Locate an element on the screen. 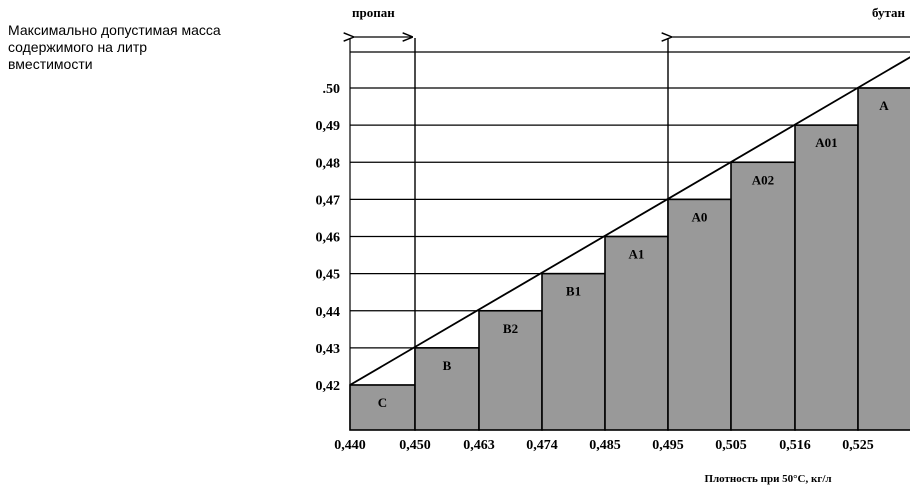  y-tick-label: 0,43 is located at coordinates (328, 349).